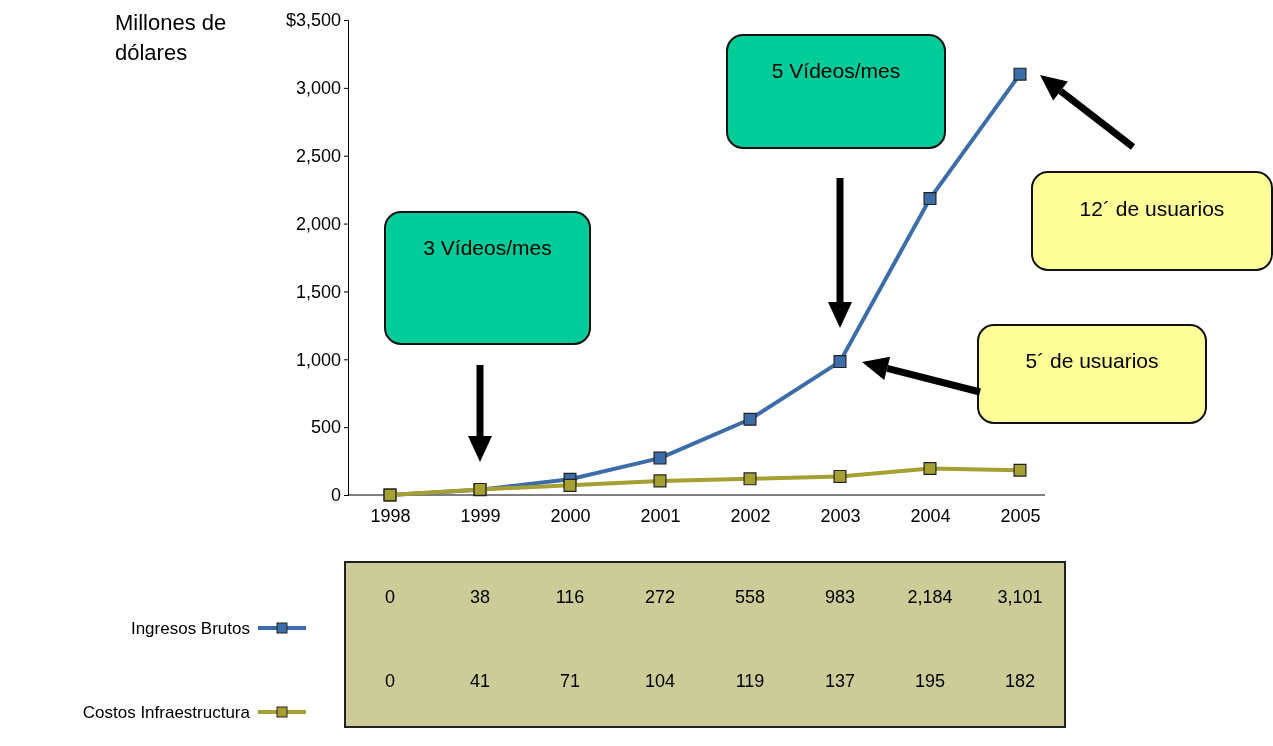 This screenshot has height=746, width=1273. I want to click on callout-box: 5´ de usuarios, so click(1092, 374).